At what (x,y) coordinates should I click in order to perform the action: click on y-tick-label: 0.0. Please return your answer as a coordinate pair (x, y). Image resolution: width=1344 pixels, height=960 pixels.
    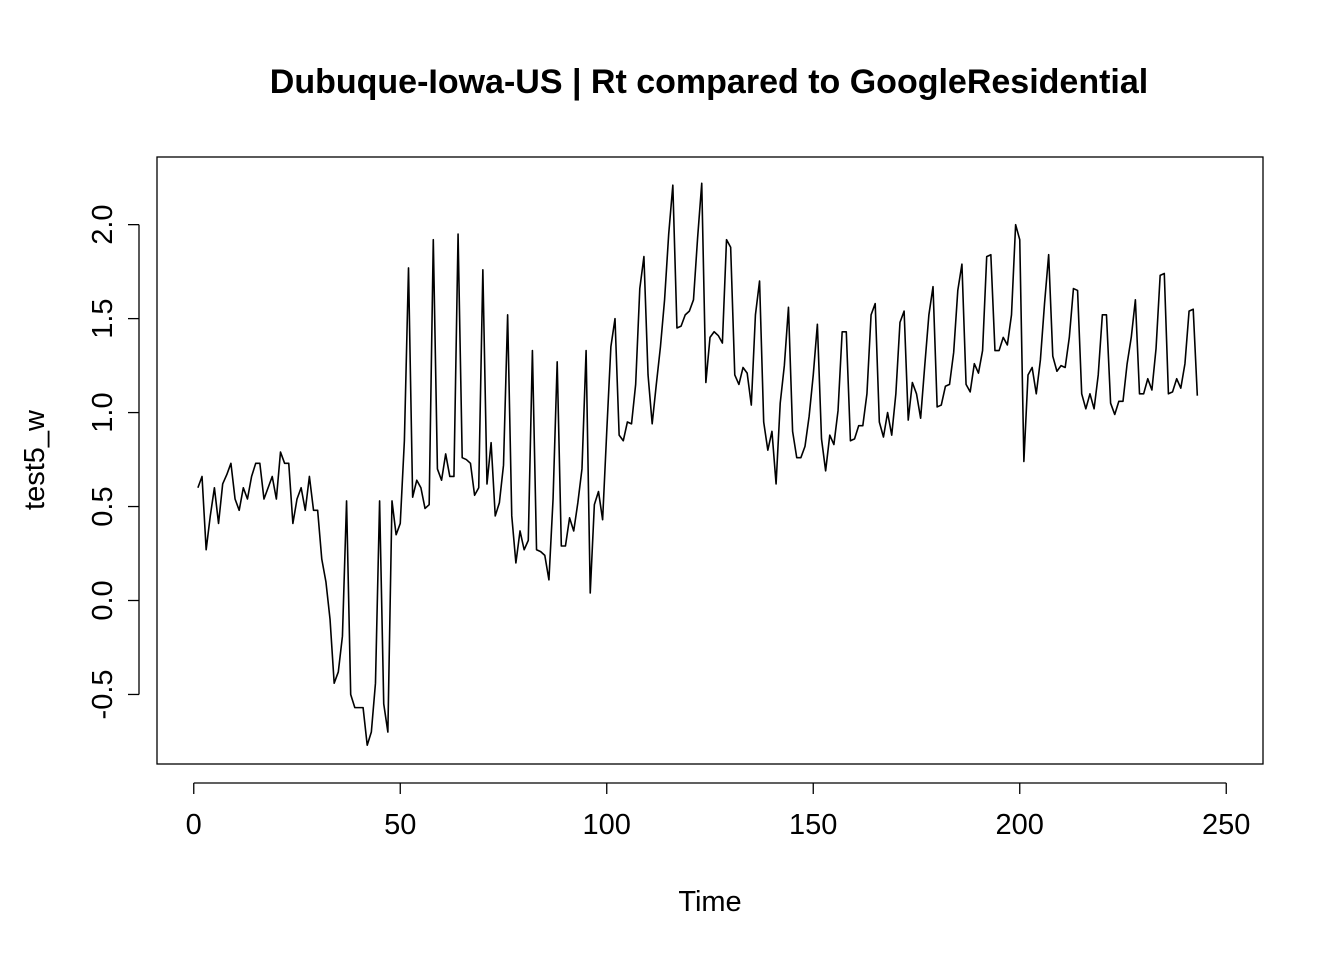
    Looking at the image, I should click on (103, 600).